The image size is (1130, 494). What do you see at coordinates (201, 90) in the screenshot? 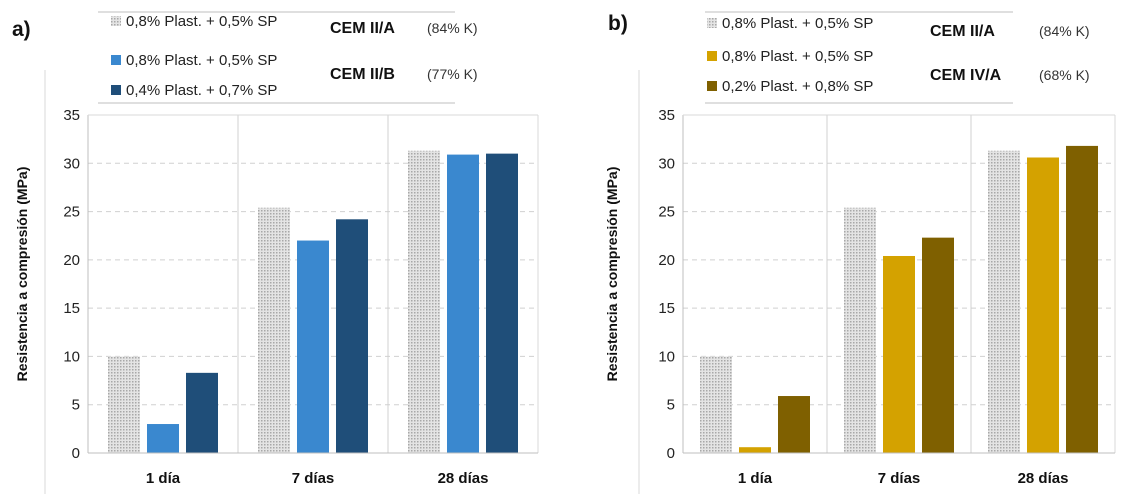
I see `legend-label: 0,4% Plast. + 0,7% SP` at bounding box center [201, 90].